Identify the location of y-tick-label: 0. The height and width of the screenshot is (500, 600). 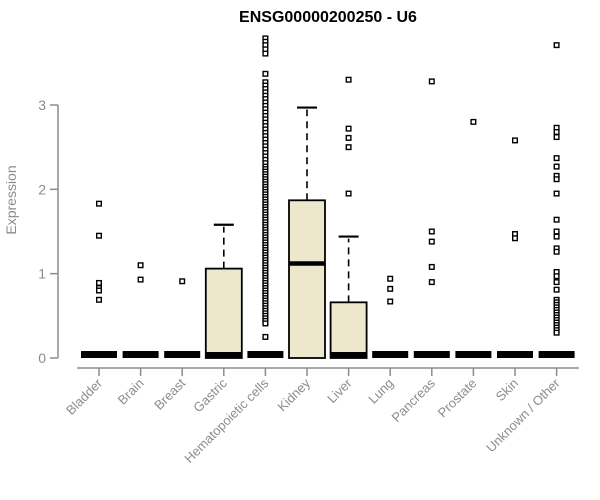
(42, 358).